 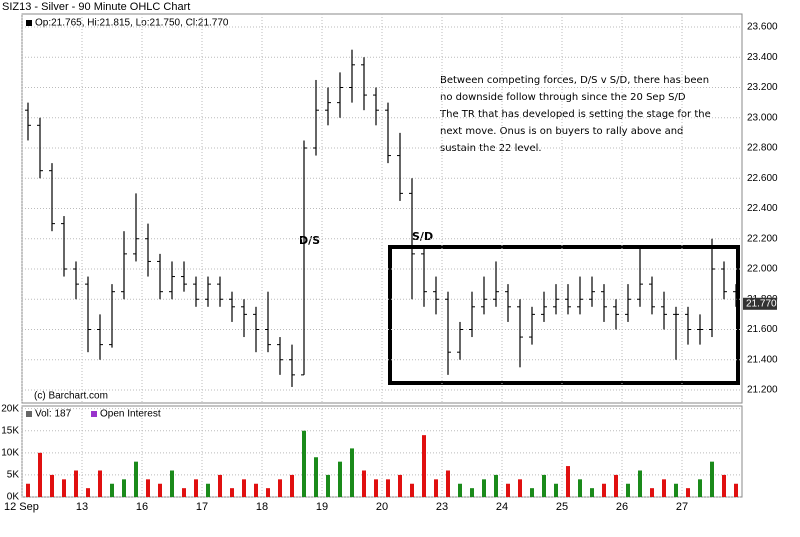 I want to click on x-tick-label: 24, so click(x=502, y=507).